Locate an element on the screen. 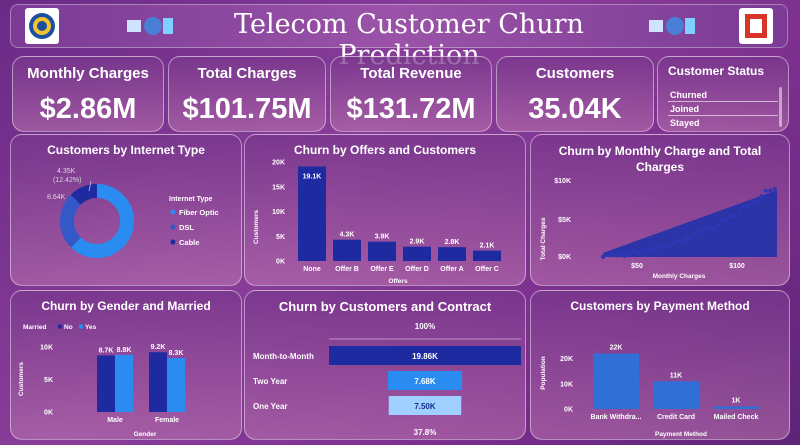  data-label: 8.7K is located at coordinates (106, 350).